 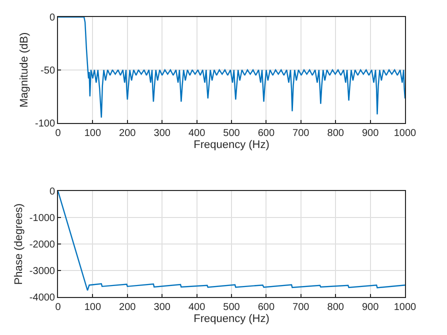 What do you see at coordinates (42, 245) in the screenshot?
I see `y-tick-label: -2000` at bounding box center [42, 245].